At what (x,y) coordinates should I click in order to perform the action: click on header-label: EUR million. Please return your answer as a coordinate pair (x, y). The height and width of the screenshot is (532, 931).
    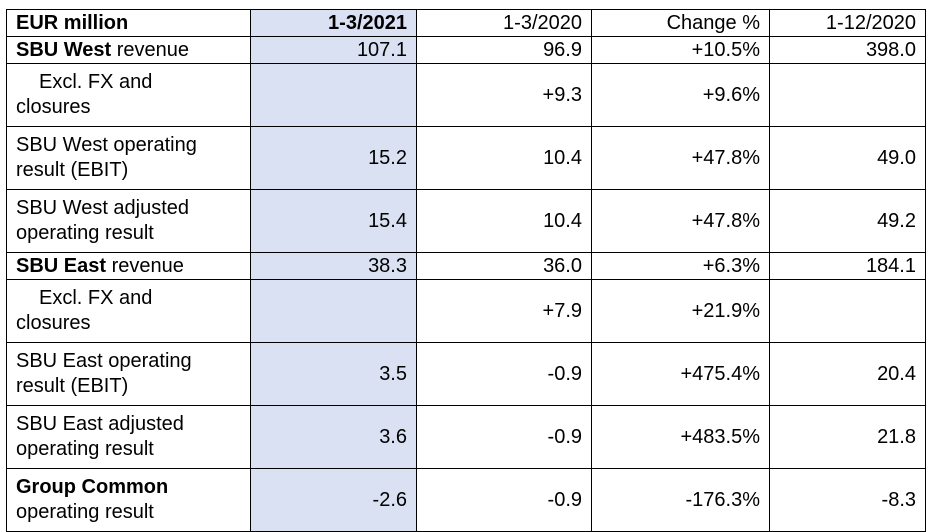
    Looking at the image, I should click on (128, 23).